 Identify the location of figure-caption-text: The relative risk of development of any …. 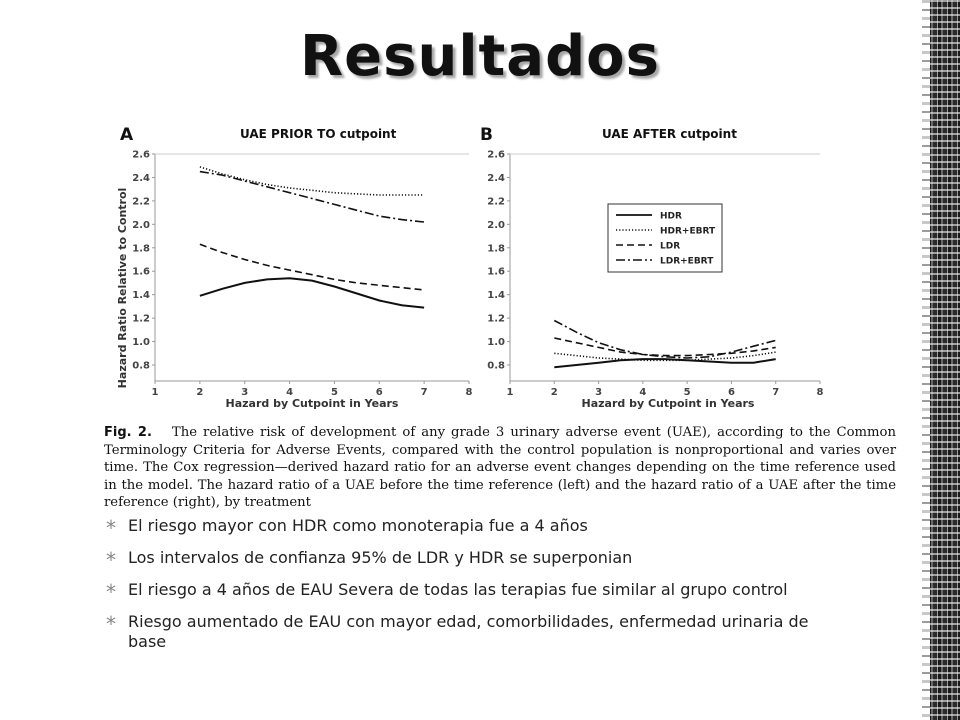
(500, 467).